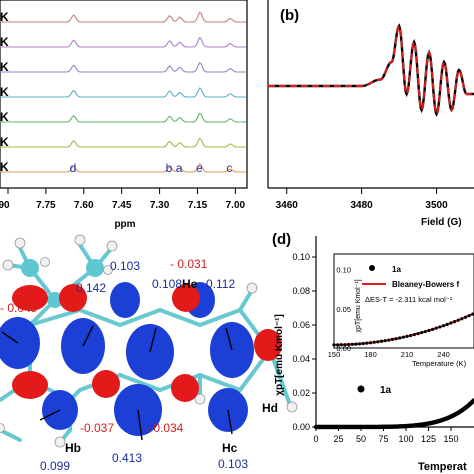 This screenshot has height=474, width=474. What do you see at coordinates (117, 383) in the screenshot?
I see `spin-vector-arrows` at bounding box center [117, 383].